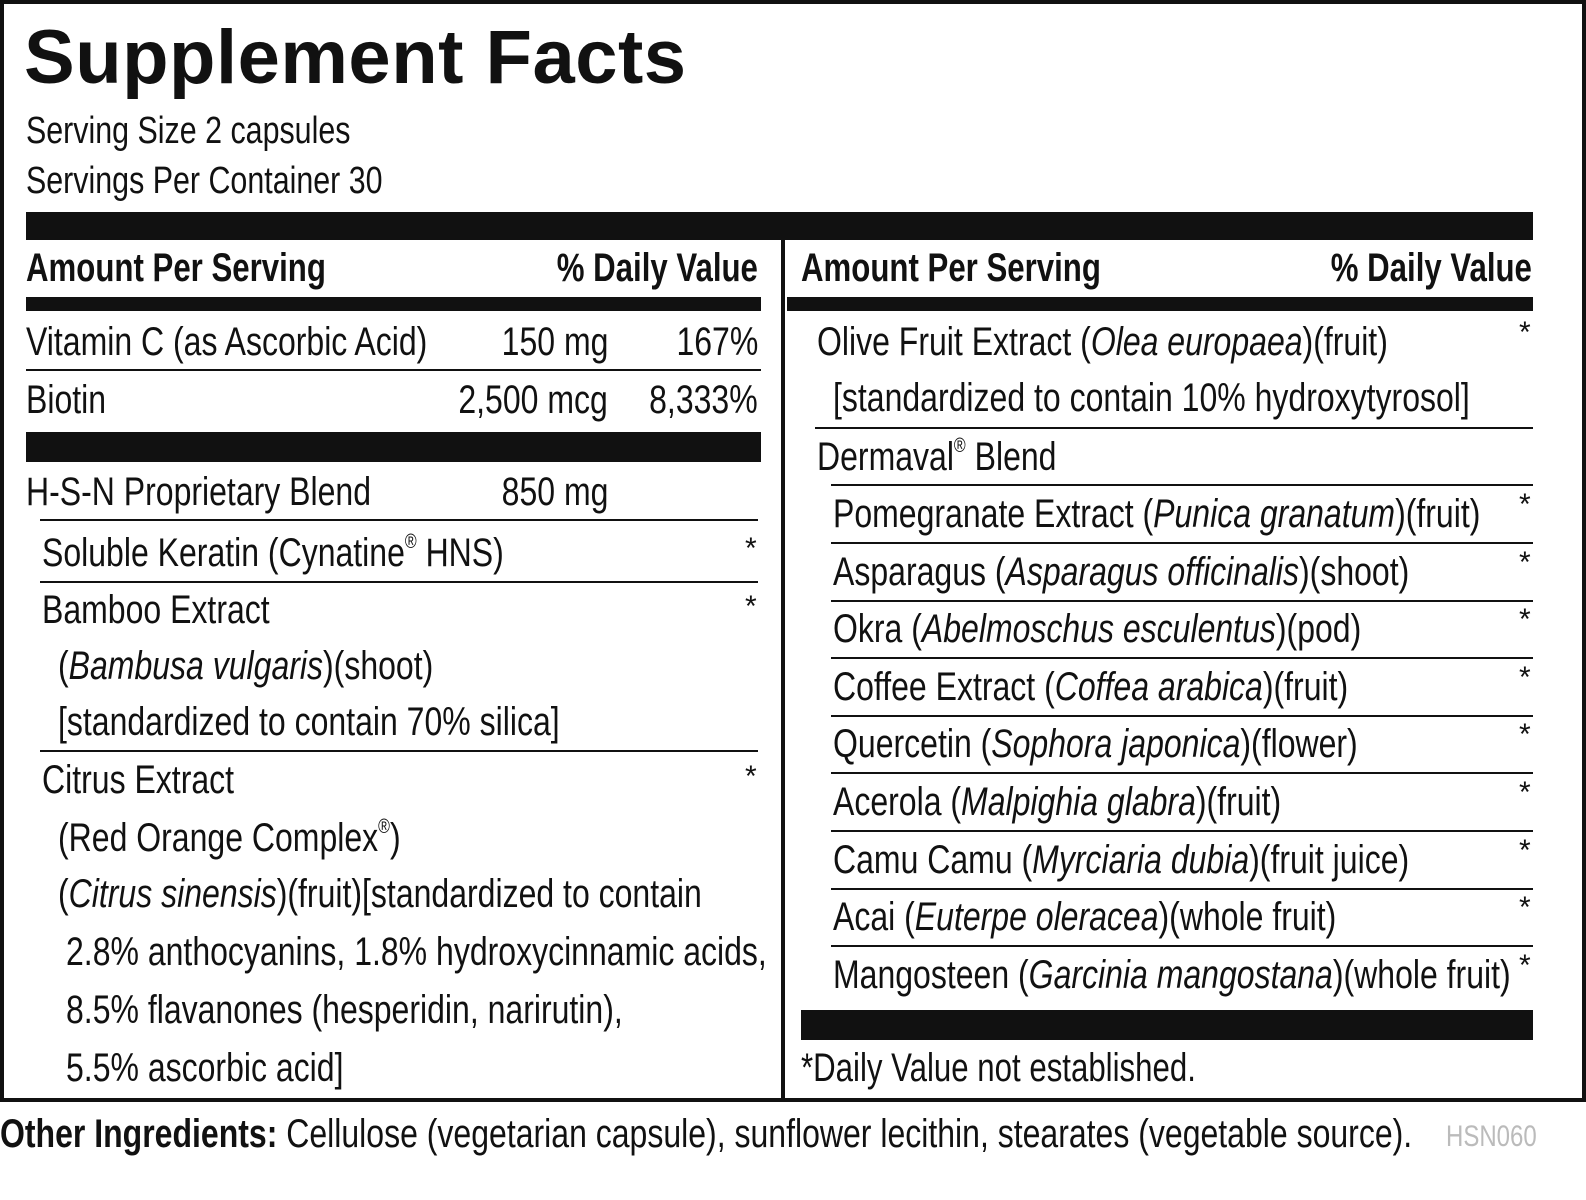 This screenshot has width=1586, height=1200. I want to click on dermaval-ingredient: Quercetin (Sophora japonica)(flower), so click(1095, 744).